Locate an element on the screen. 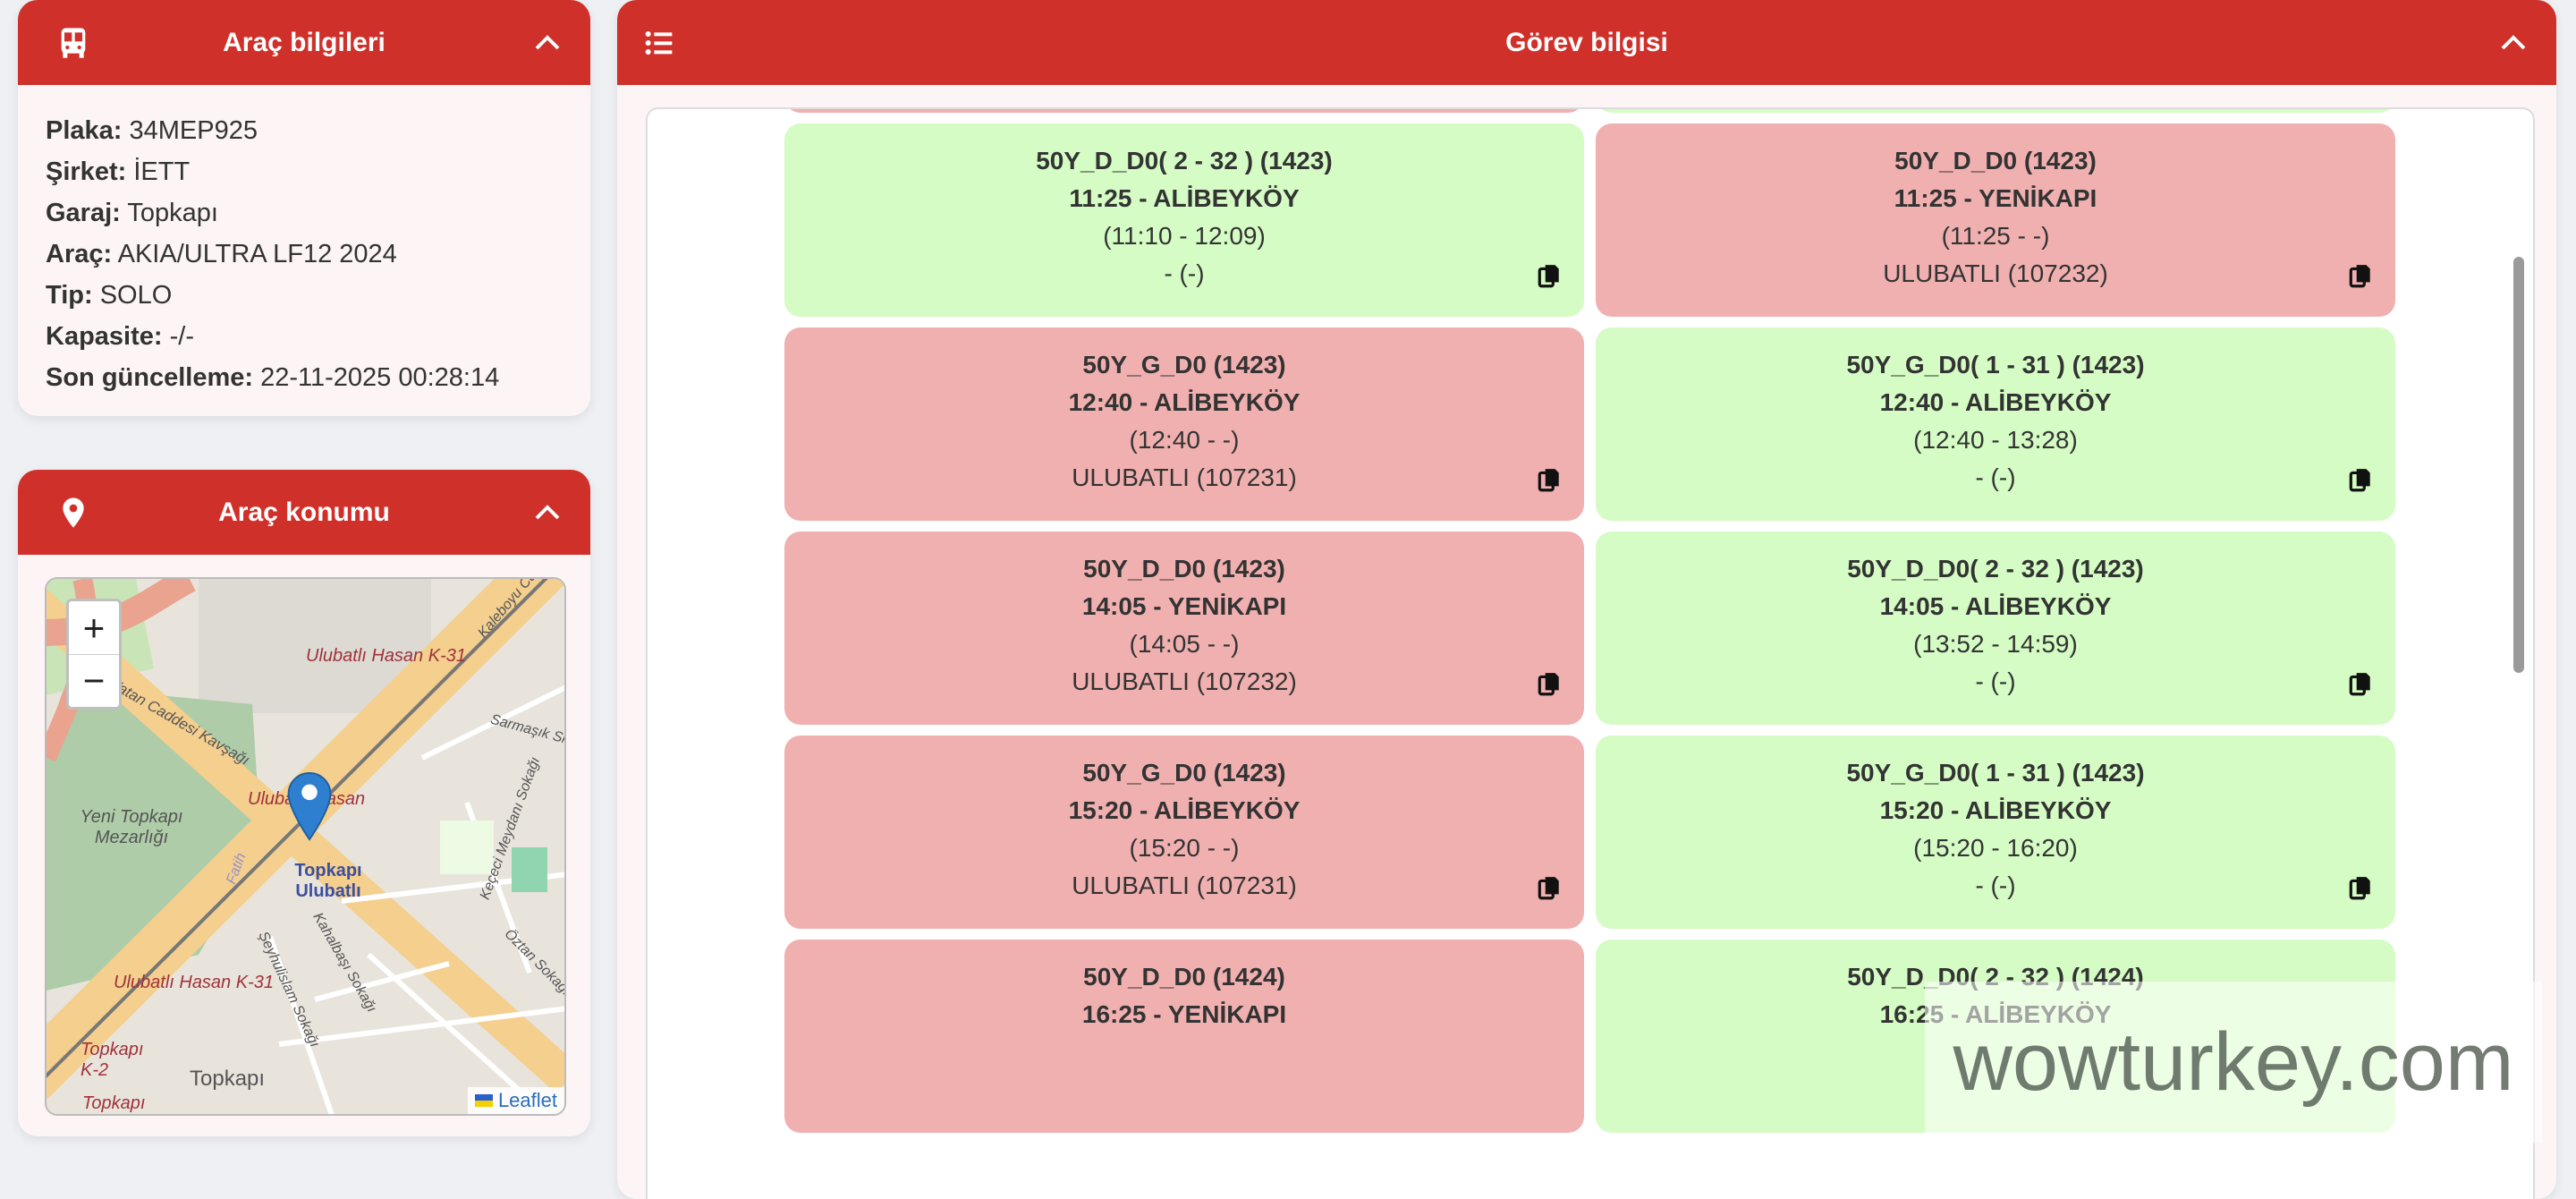 This screenshot has height=1199, width=2576. departure-time-destination: 16:25 - YENİKAPI is located at coordinates (1184, 1014).